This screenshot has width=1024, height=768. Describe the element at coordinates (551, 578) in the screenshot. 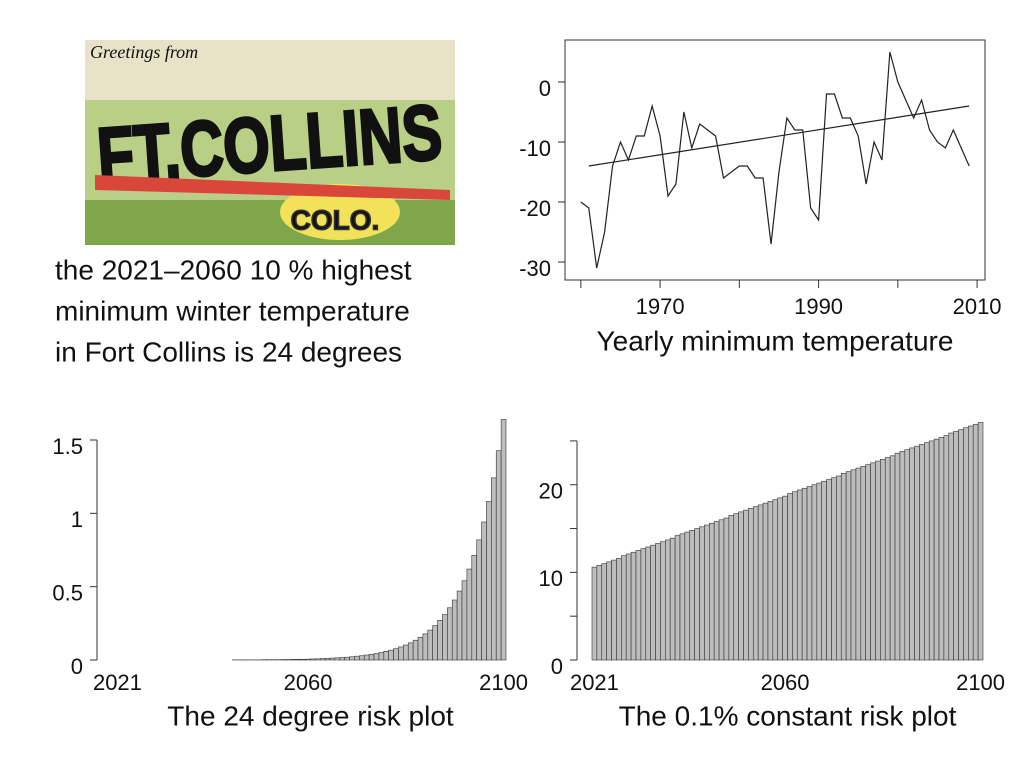

I see `y-tick-label: 10` at that location.